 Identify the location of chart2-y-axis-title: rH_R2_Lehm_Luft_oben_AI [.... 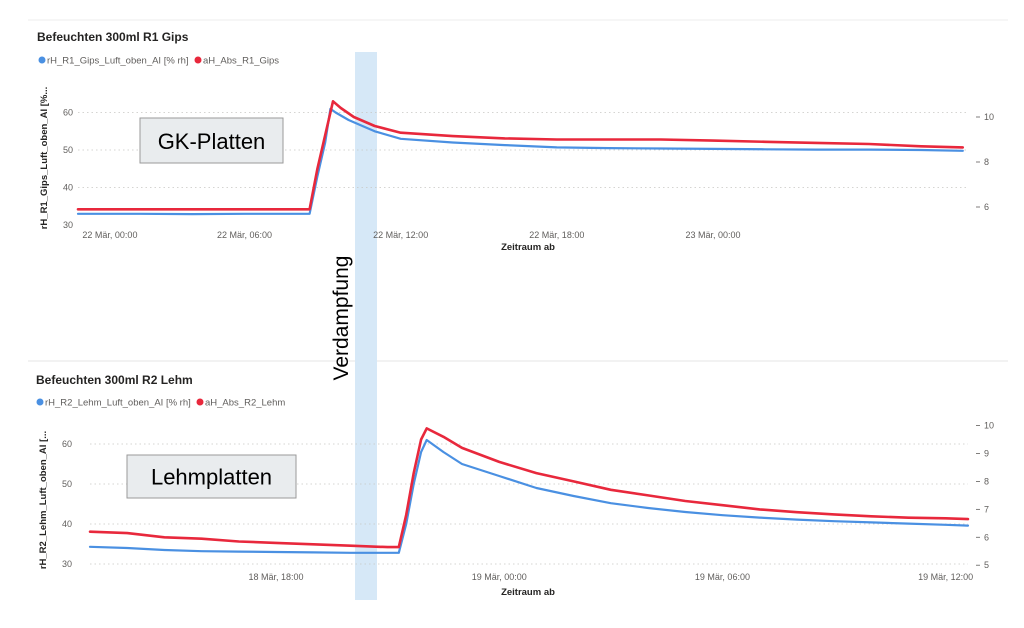
(43, 500).